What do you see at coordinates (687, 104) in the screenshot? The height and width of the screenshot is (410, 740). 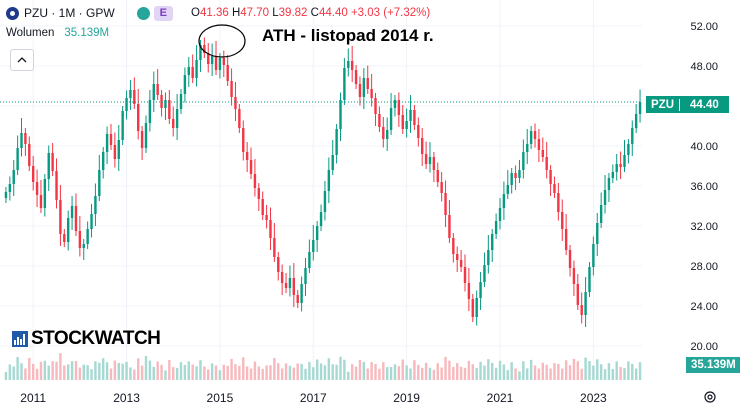 I see `last-price-label: PZU 44.40` at bounding box center [687, 104].